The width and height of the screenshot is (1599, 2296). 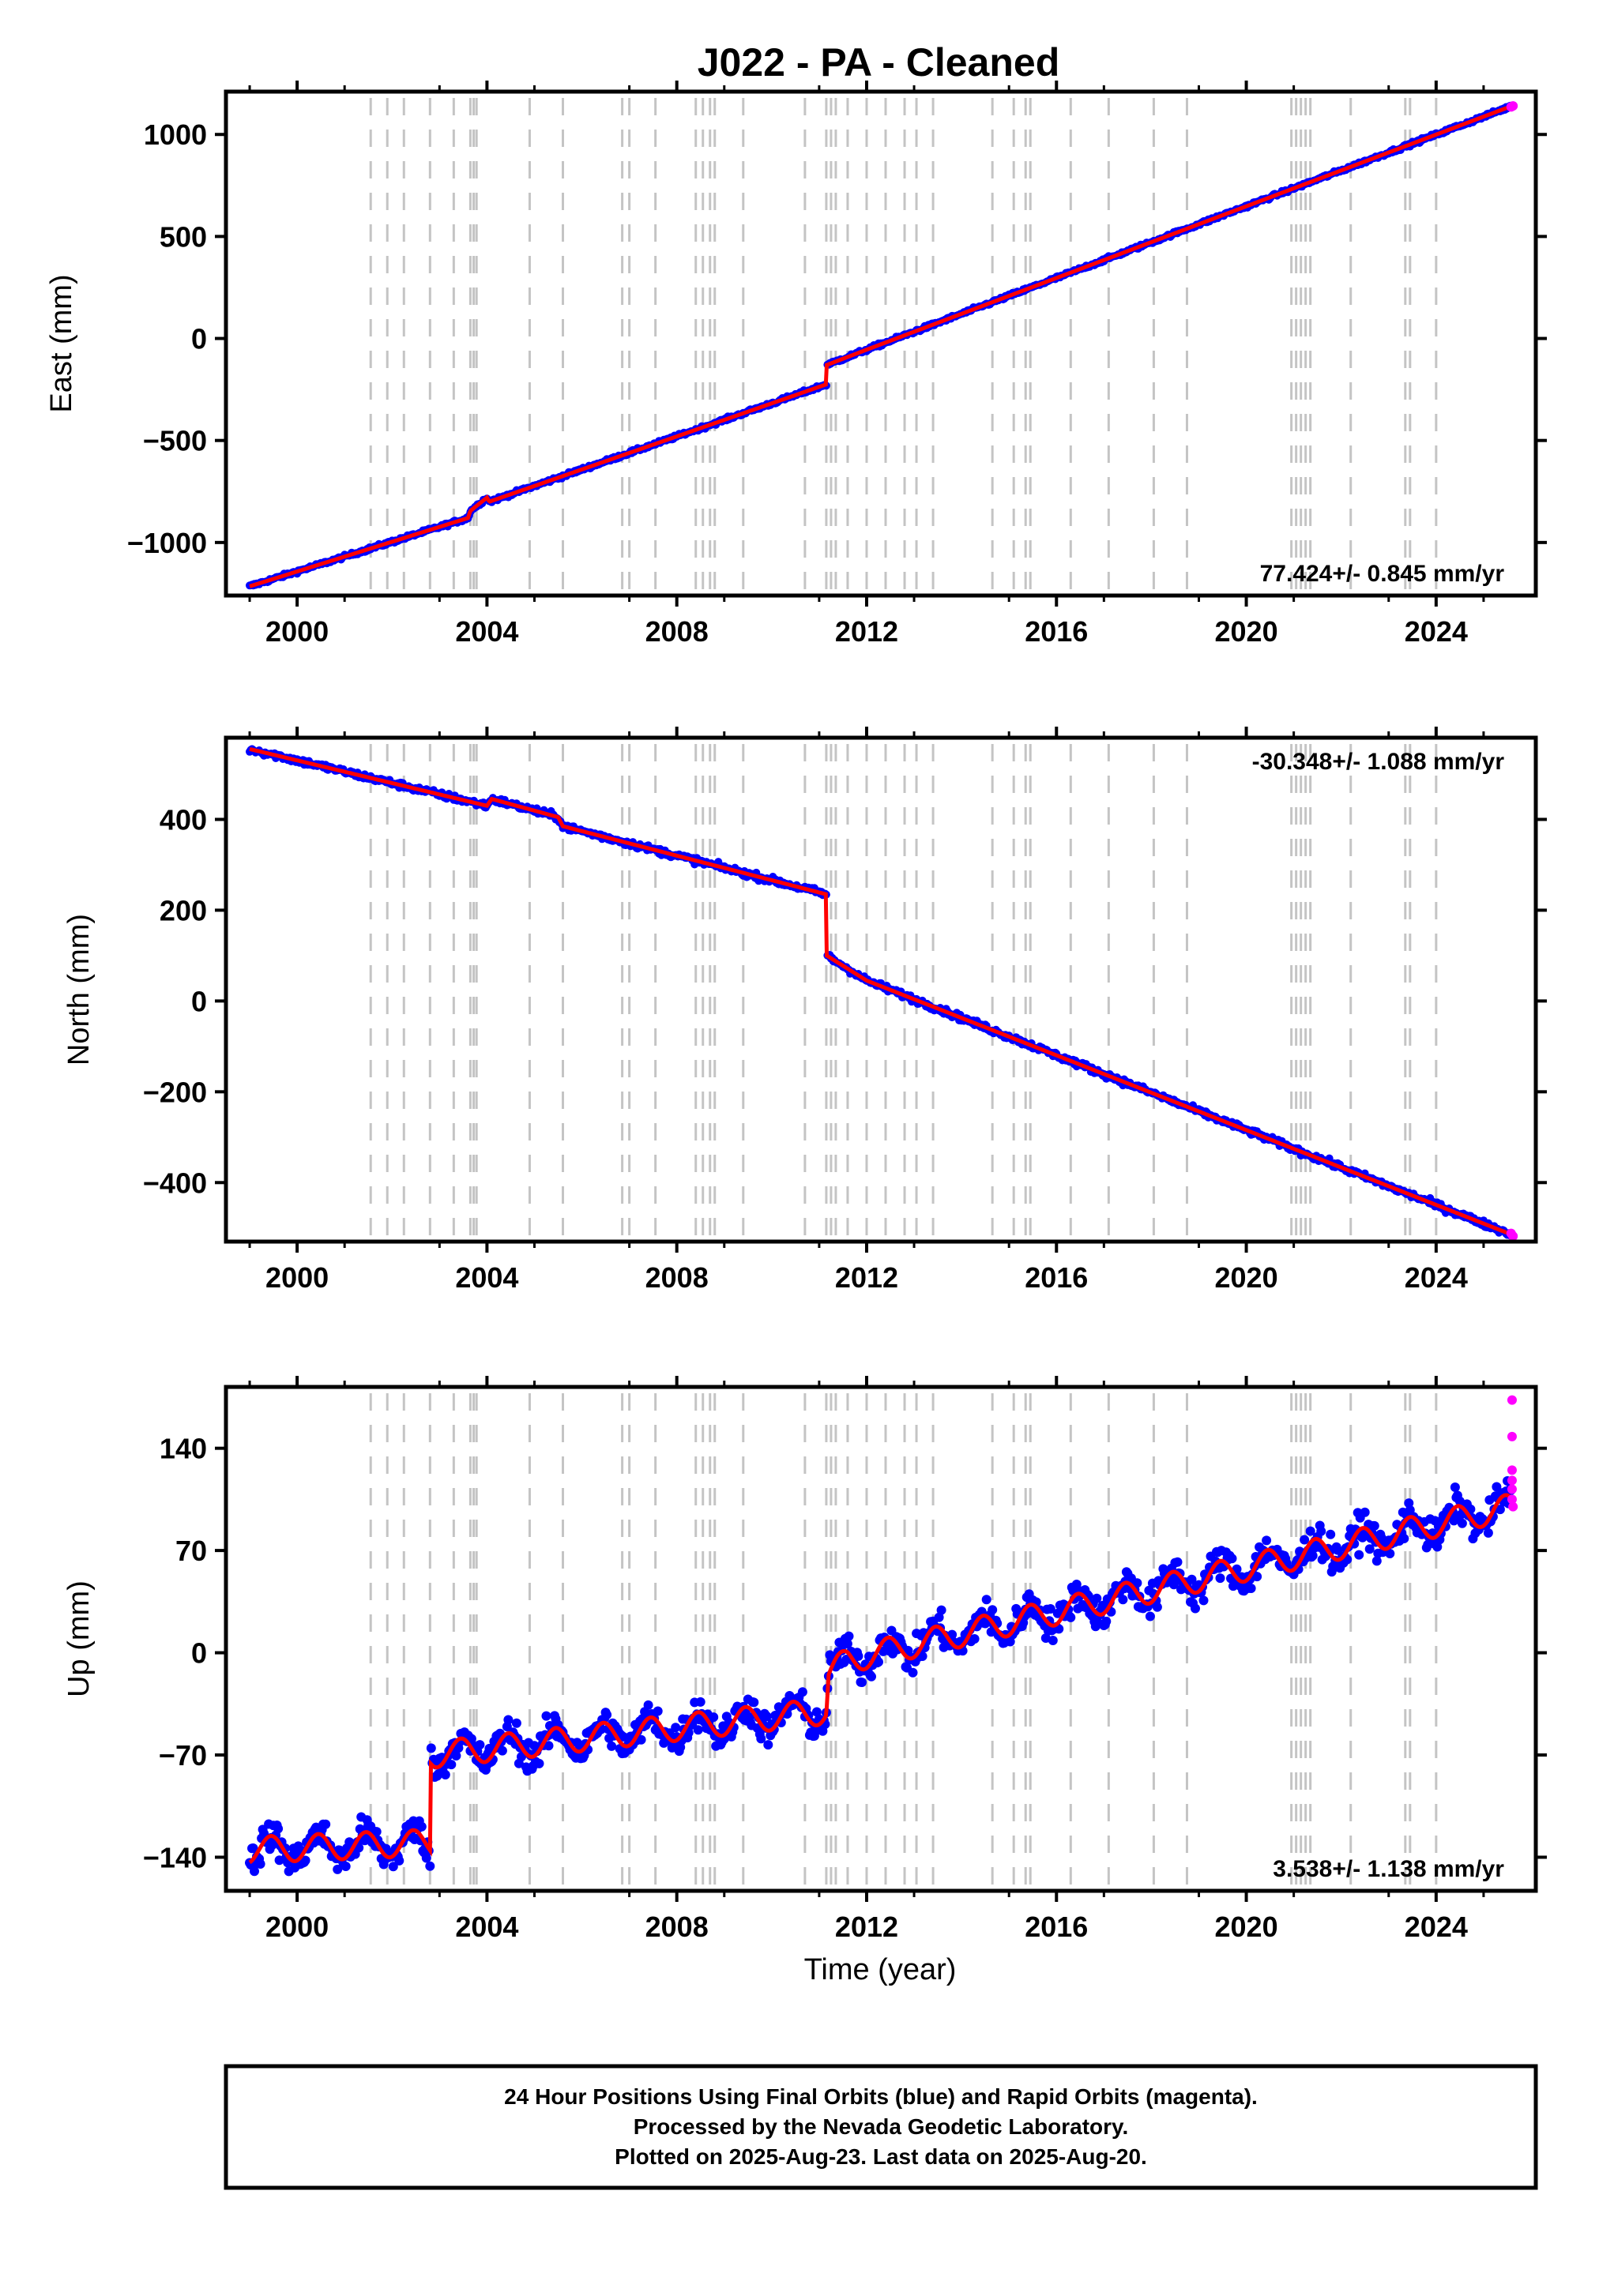 What do you see at coordinates (879, 63) in the screenshot?
I see `chart-title: J022 - PA - Cleaned` at bounding box center [879, 63].